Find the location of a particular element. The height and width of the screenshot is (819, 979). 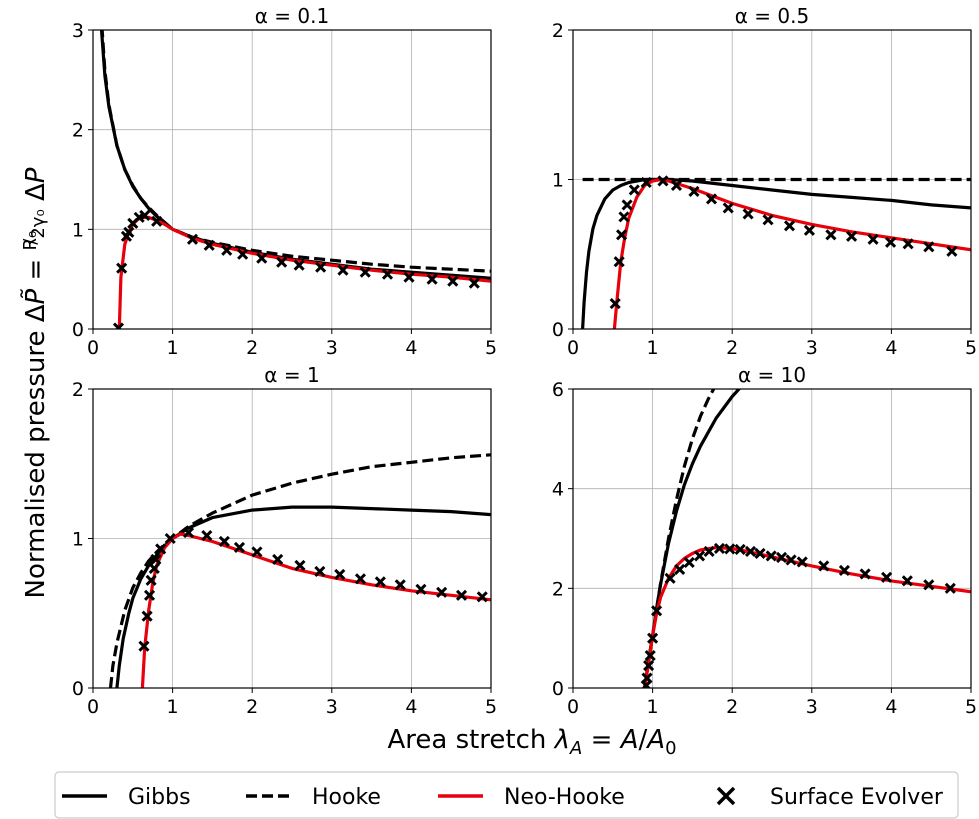

neo-hooke-line is located at coordinates (807, 616).